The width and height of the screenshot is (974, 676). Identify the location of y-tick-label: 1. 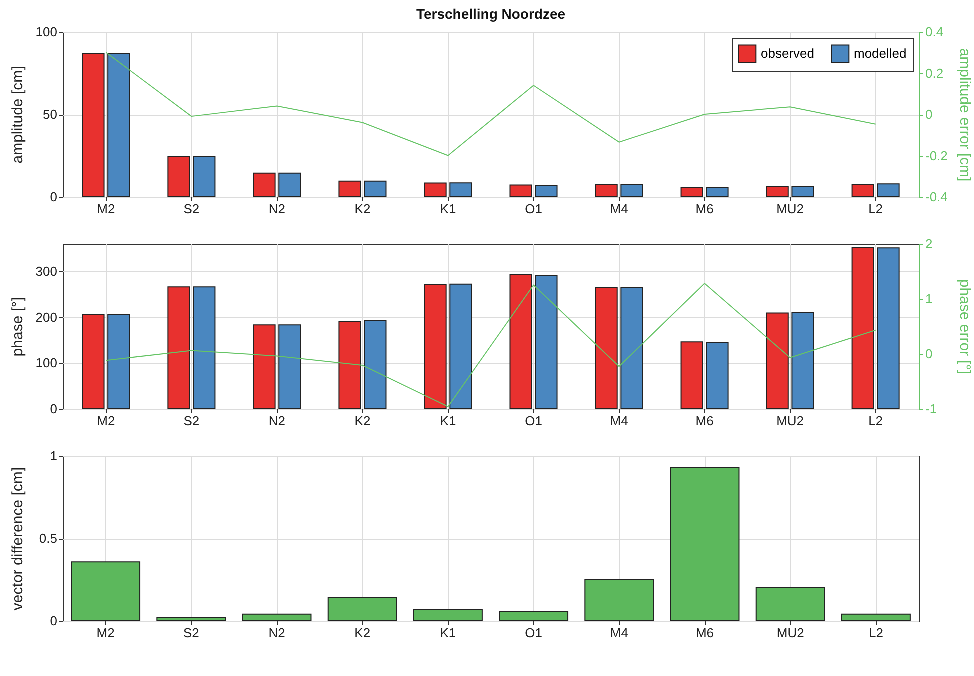
(54, 456).